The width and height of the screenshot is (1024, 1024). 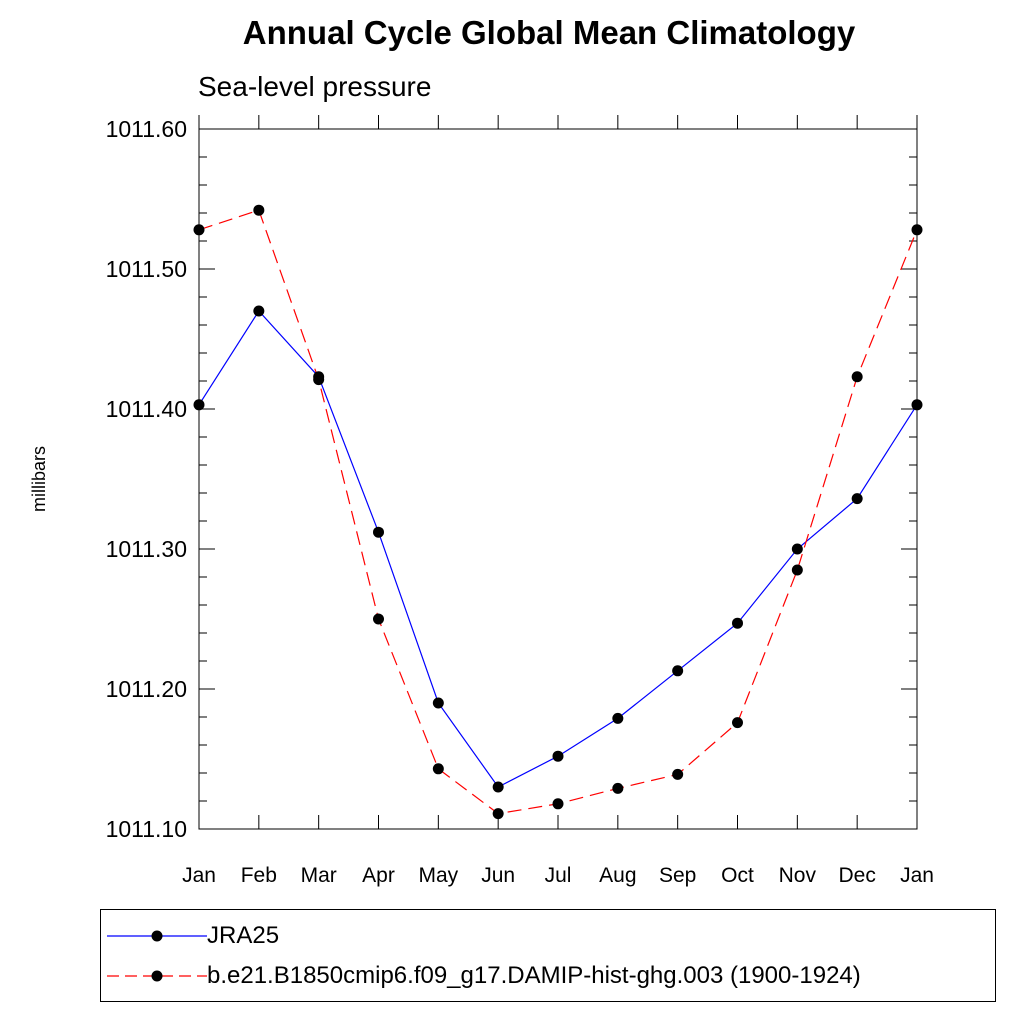 I want to click on x-tick-label: Oct, so click(x=737, y=875).